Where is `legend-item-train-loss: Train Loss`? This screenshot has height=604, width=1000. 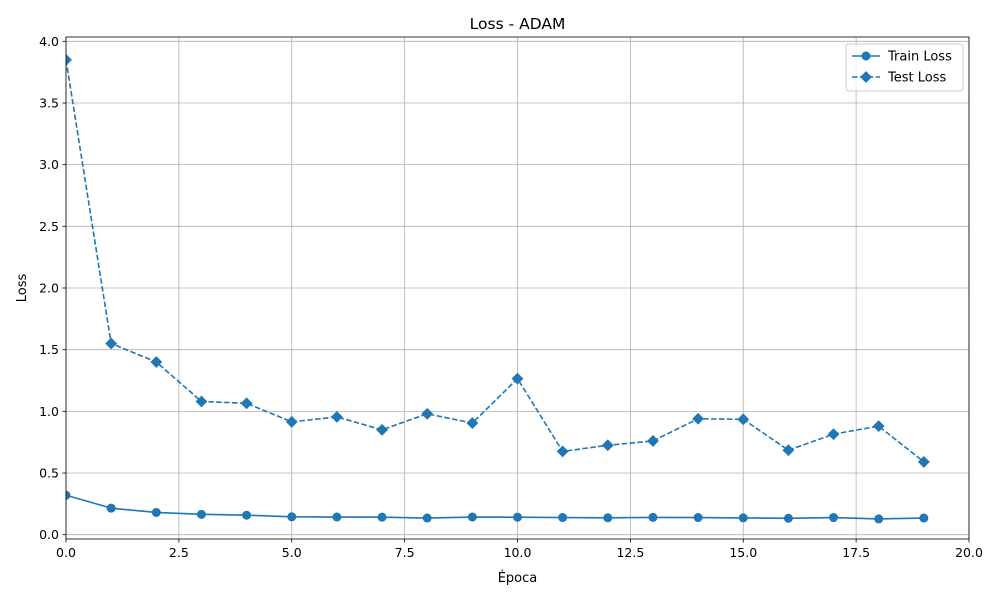
legend-item-train-loss: Train Loss is located at coordinates (902, 57).